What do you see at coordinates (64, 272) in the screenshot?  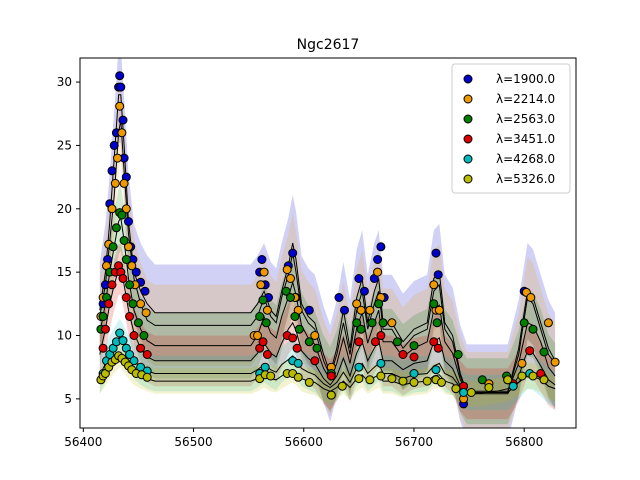 I see `y-tick-label: 15` at bounding box center [64, 272].